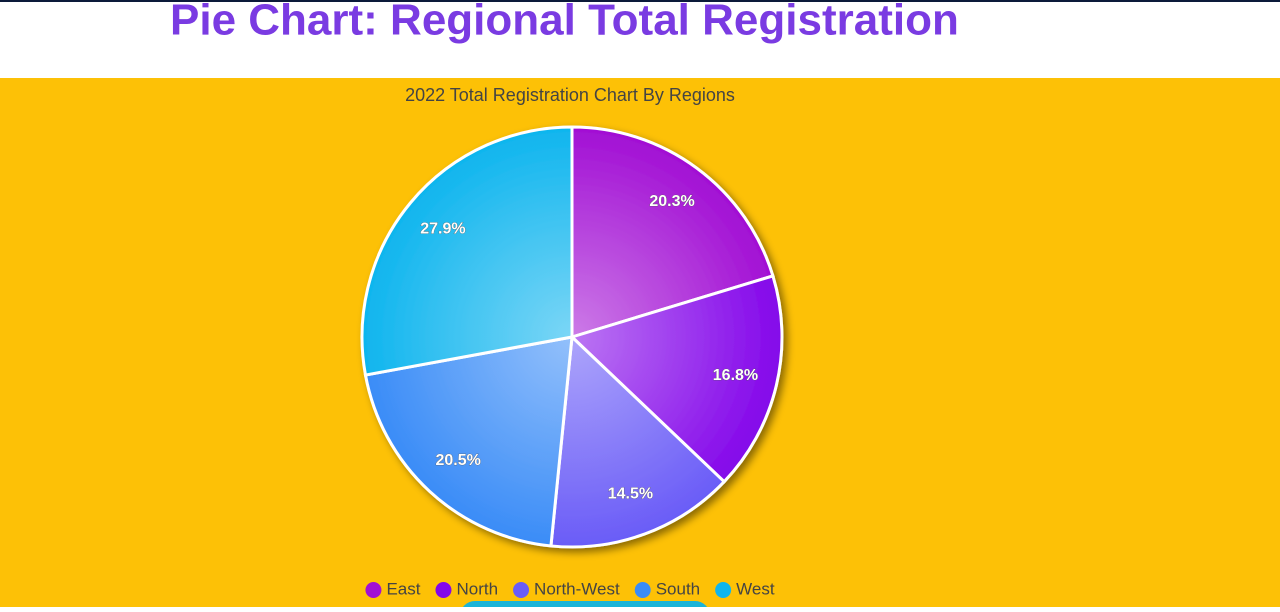 This screenshot has width=1280, height=612. What do you see at coordinates (585, 606) in the screenshot?
I see `button` at bounding box center [585, 606].